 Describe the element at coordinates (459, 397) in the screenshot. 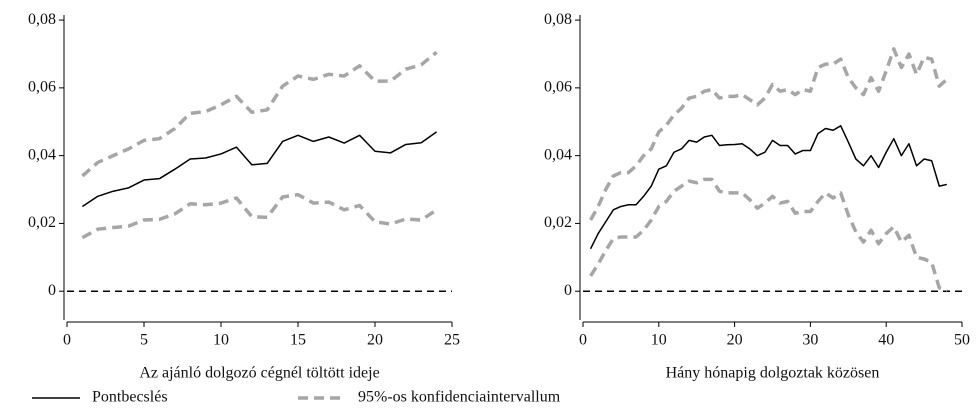

I see `legend-label: 95%-os konfidenciaintervallum` at that location.